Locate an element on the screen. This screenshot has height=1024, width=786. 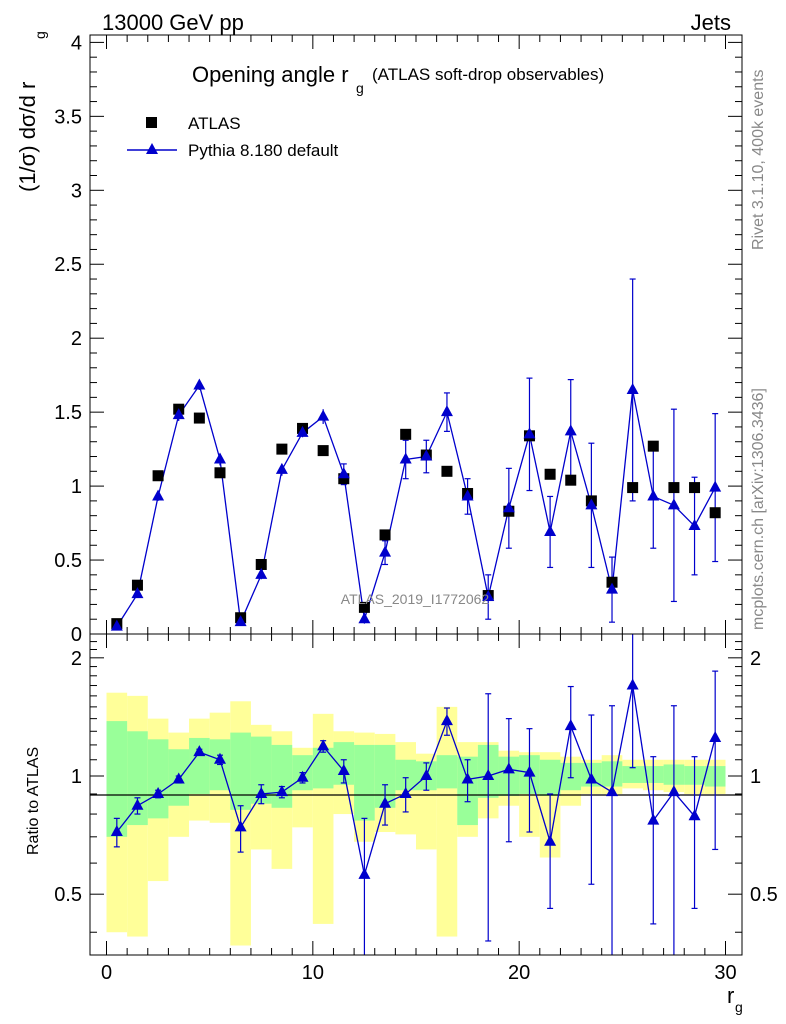
header-right: Jets is located at coordinates (711, 22).